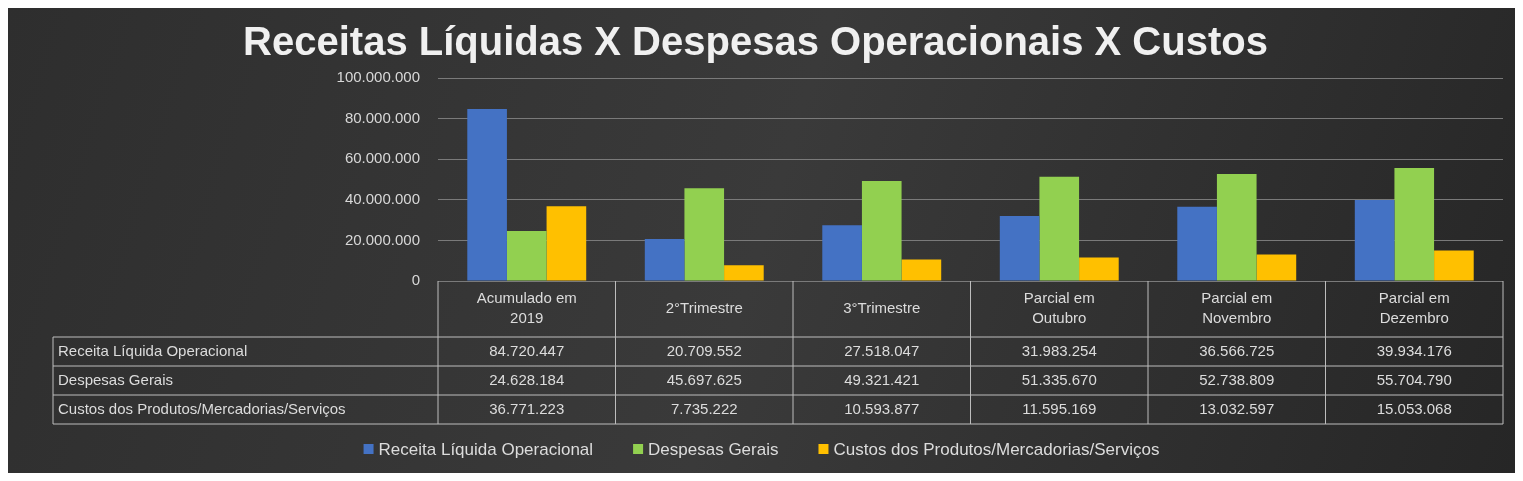  Describe the element at coordinates (755, 41) in the screenshot. I see `chart-title: Receitas Líquidas X Despesas Operacionais X Custos` at that location.